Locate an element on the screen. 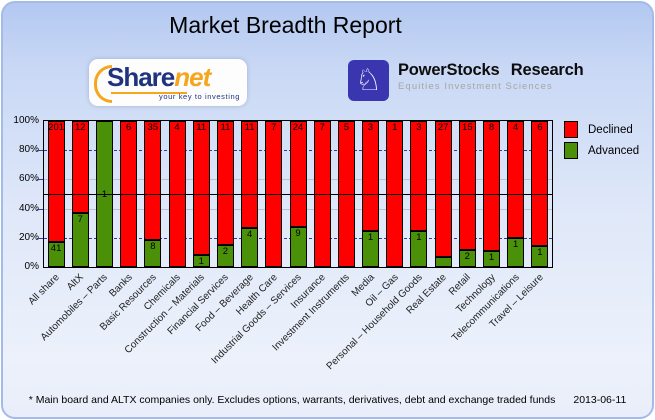 This screenshot has width=655, height=420. bar-segment-declined: 6 is located at coordinates (540, 184).